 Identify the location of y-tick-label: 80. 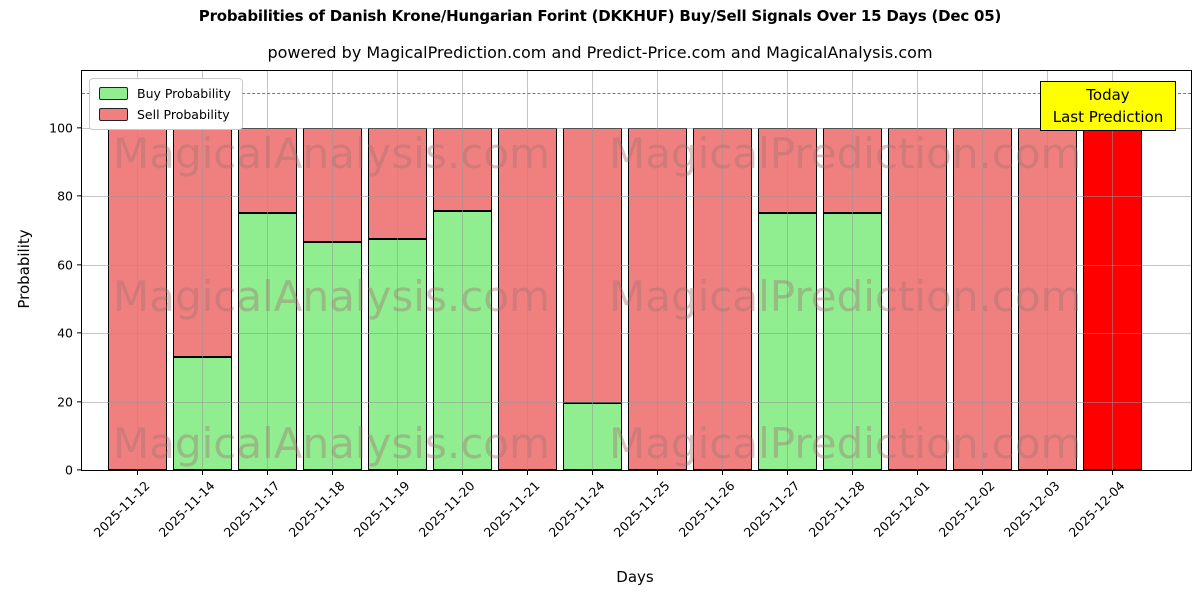
(65, 196).